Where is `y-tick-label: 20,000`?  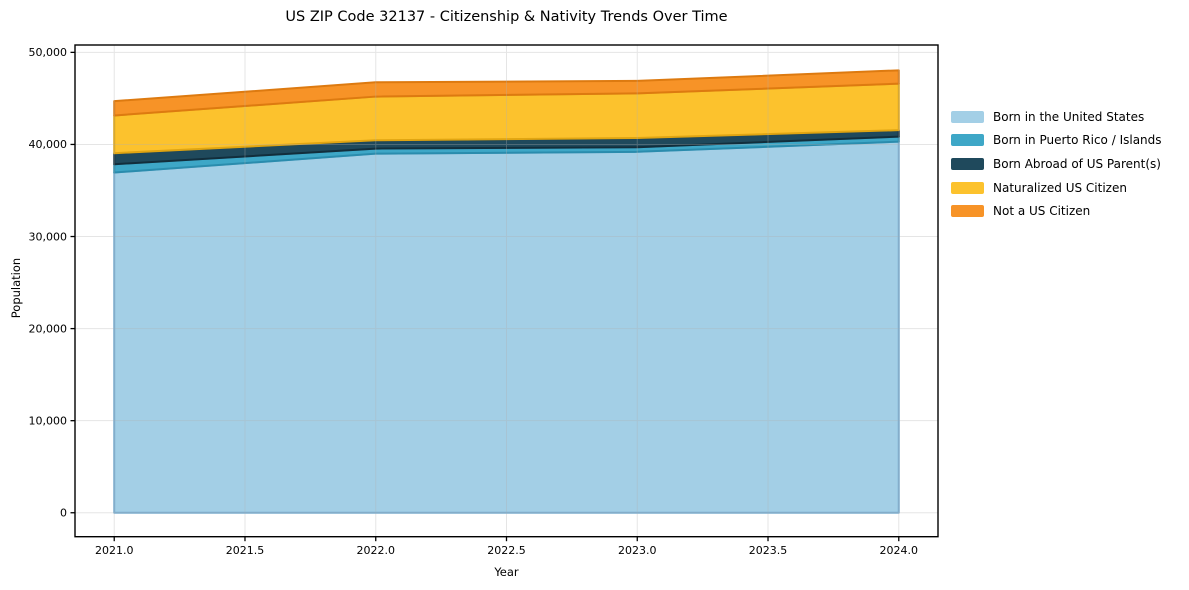
y-tick-label: 20,000 is located at coordinates (48, 328).